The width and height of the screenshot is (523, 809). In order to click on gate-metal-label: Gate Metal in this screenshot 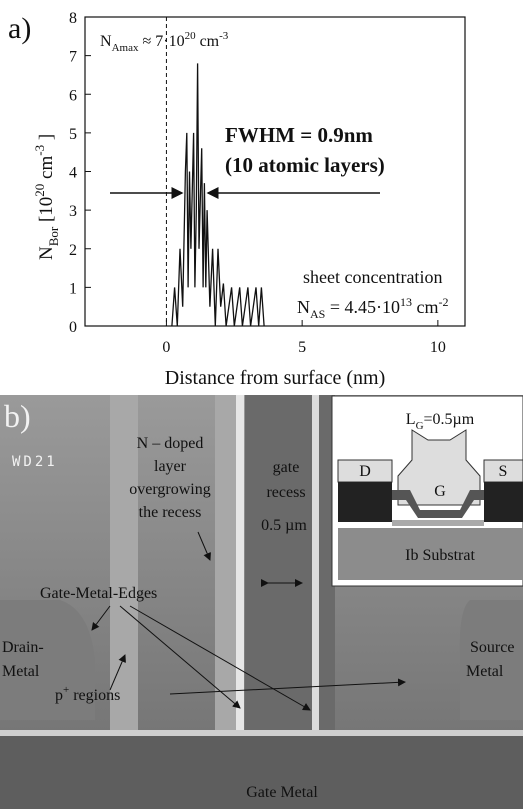, I will do `click(282, 792)`.